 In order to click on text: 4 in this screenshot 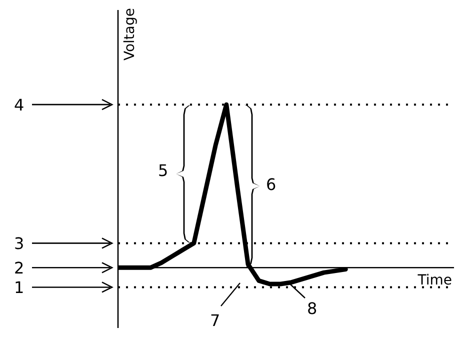, I will do `click(19, 105)`.